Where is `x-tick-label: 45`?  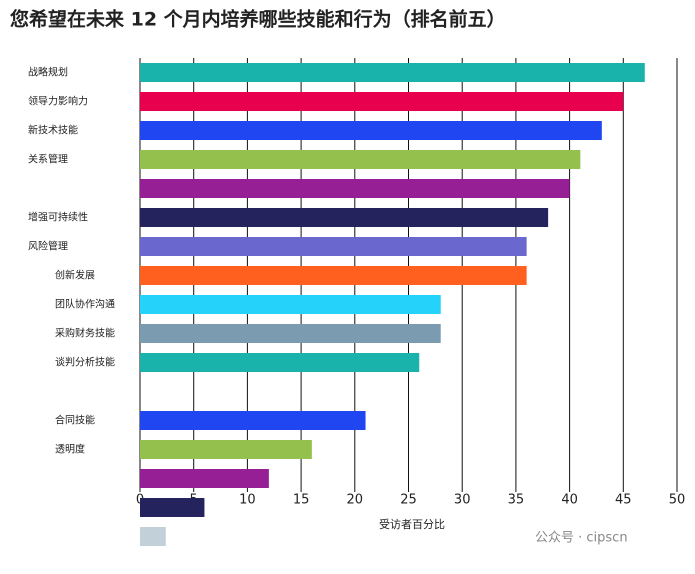
x-tick-label: 45 is located at coordinates (623, 500).